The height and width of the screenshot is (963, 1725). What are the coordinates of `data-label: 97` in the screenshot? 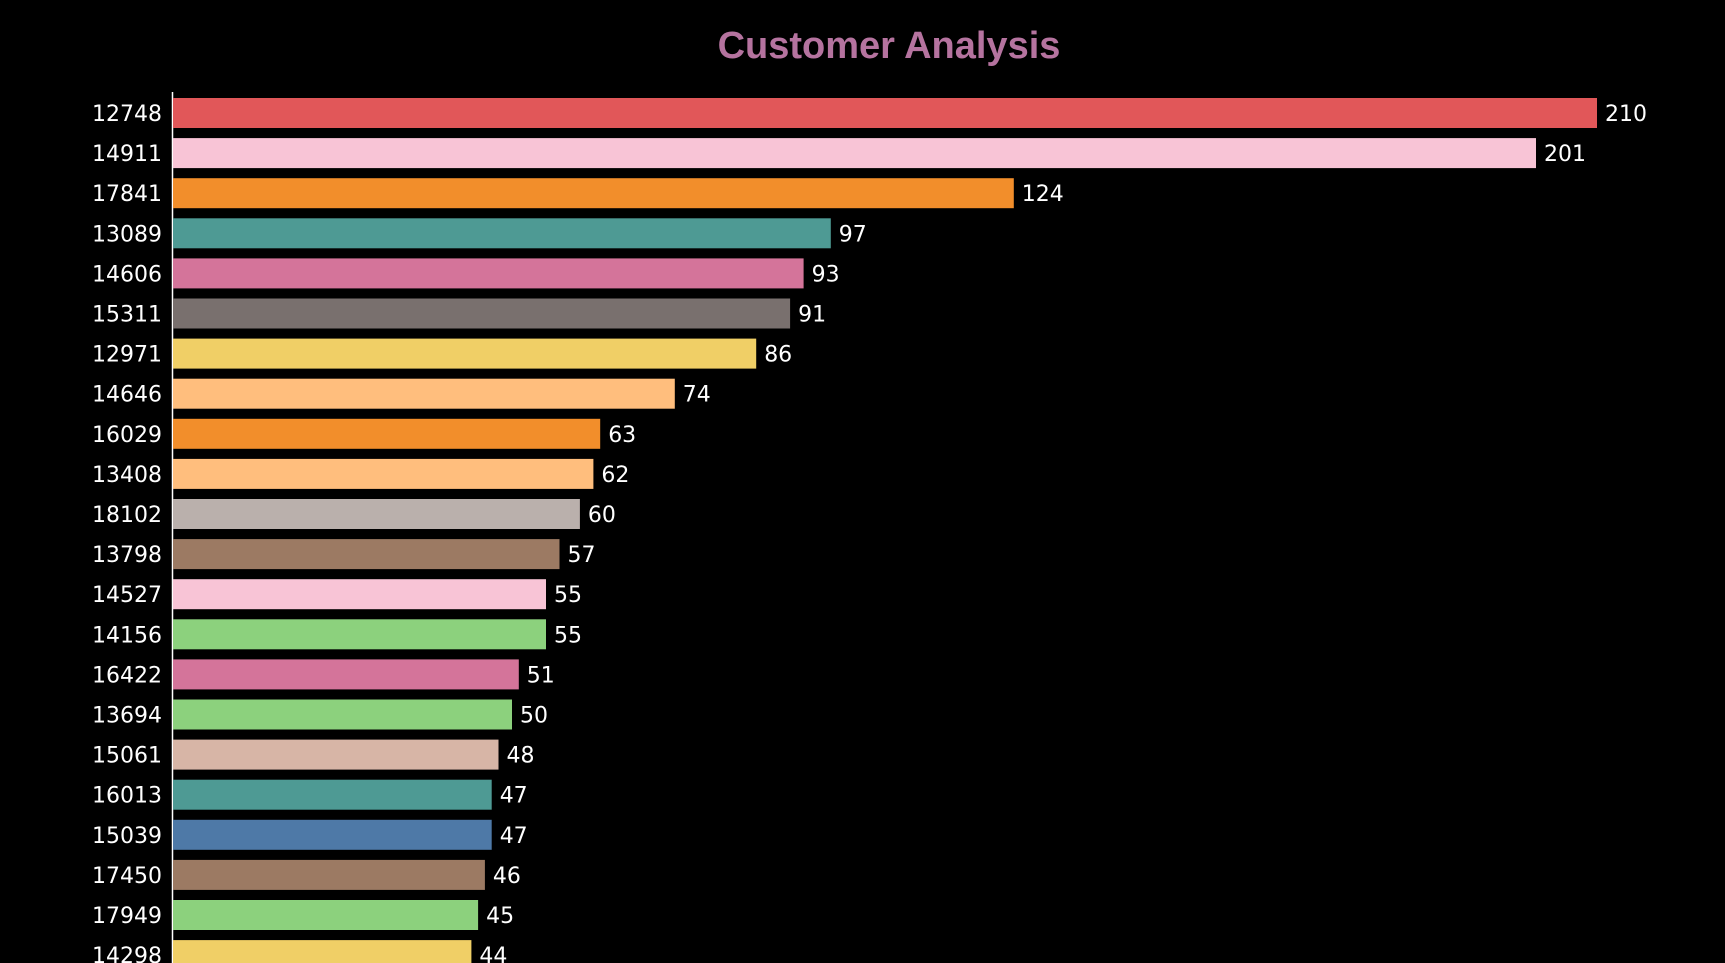 It's located at (853, 234).